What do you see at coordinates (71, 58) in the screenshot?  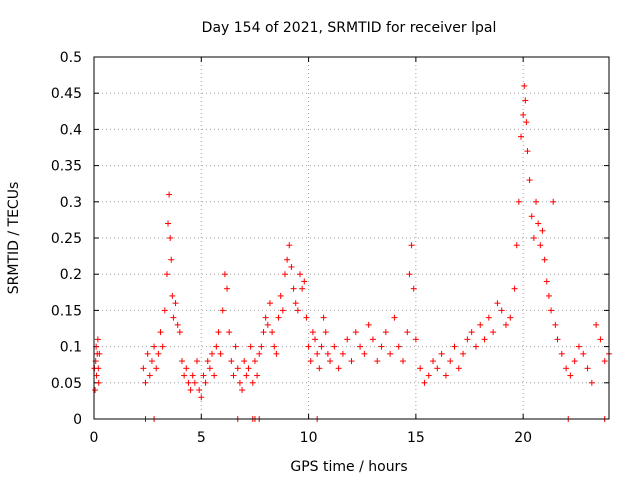 I see `y-tick-label: 0.5` at bounding box center [71, 58].